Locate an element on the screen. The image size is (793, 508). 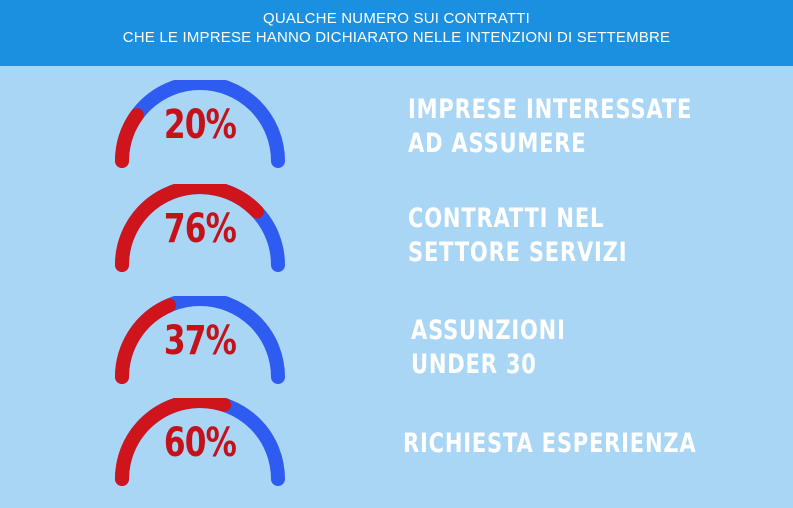
gauge-1: 20% is located at coordinates (200, 135).